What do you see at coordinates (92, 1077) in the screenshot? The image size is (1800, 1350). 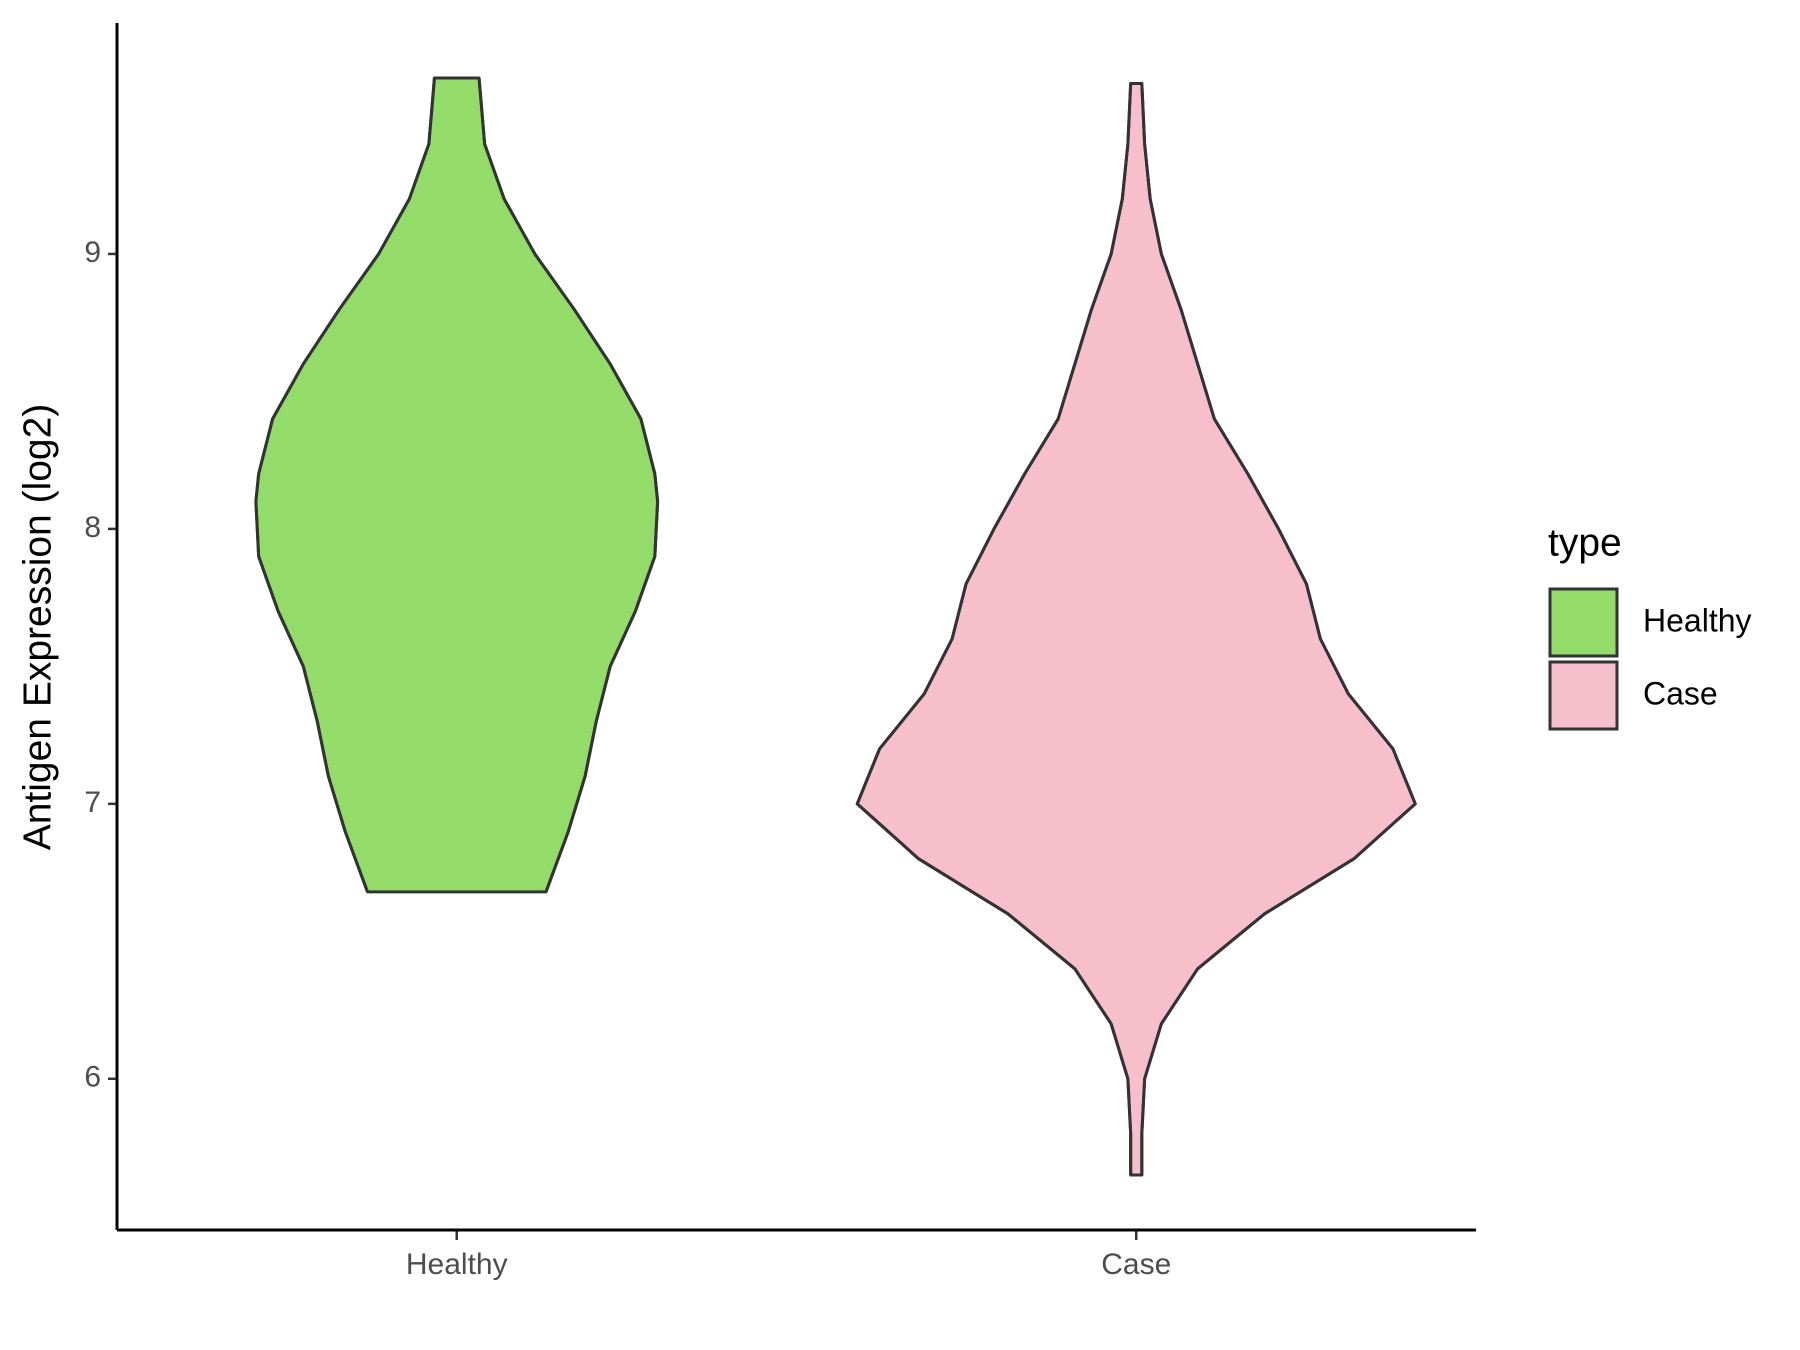 I see `y-tick-label: 6` at bounding box center [92, 1077].